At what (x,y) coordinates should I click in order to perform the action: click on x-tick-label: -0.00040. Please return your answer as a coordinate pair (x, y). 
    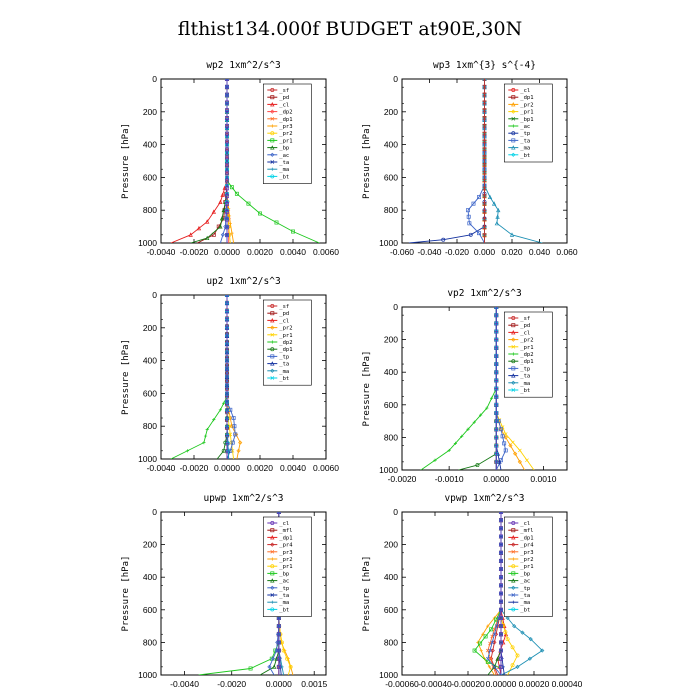
    Looking at the image, I should click on (435, 684).